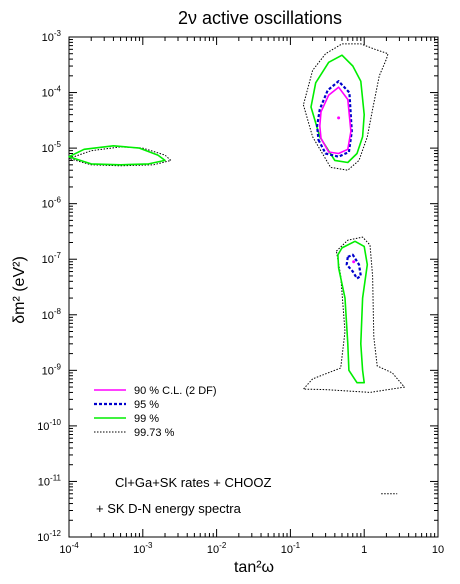 Image resolution: width=460 pixels, height=584 pixels. Describe the element at coordinates (50, 480) in the screenshot. I see `y-tick-label: 10⁻¹¹` at that location.